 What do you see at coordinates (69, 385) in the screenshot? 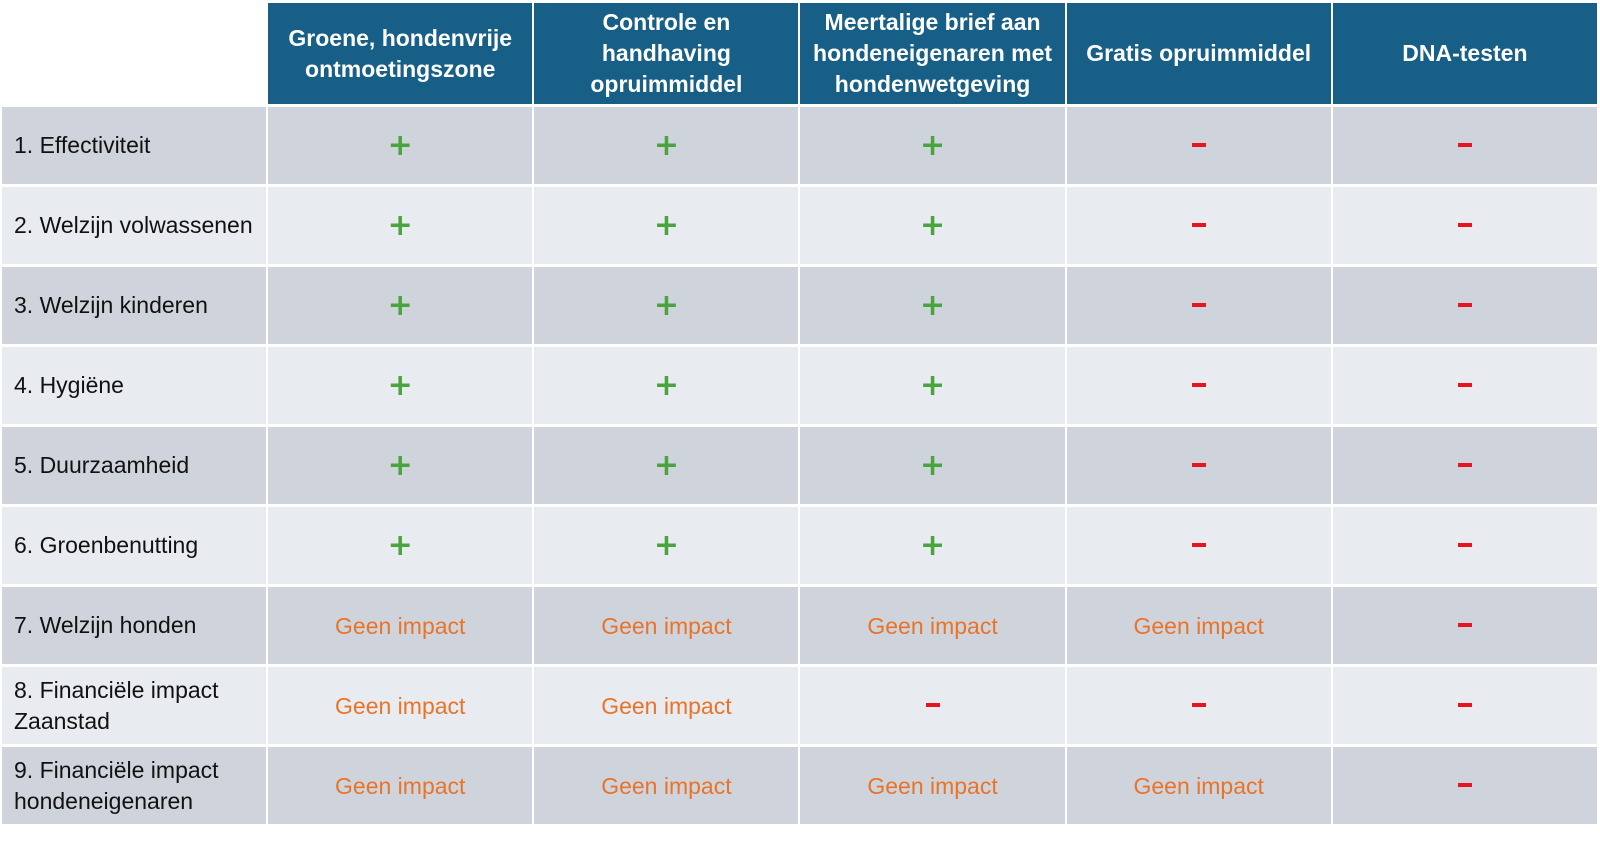
I see `criterion-label: 4. Hygiëne` at bounding box center [69, 385].